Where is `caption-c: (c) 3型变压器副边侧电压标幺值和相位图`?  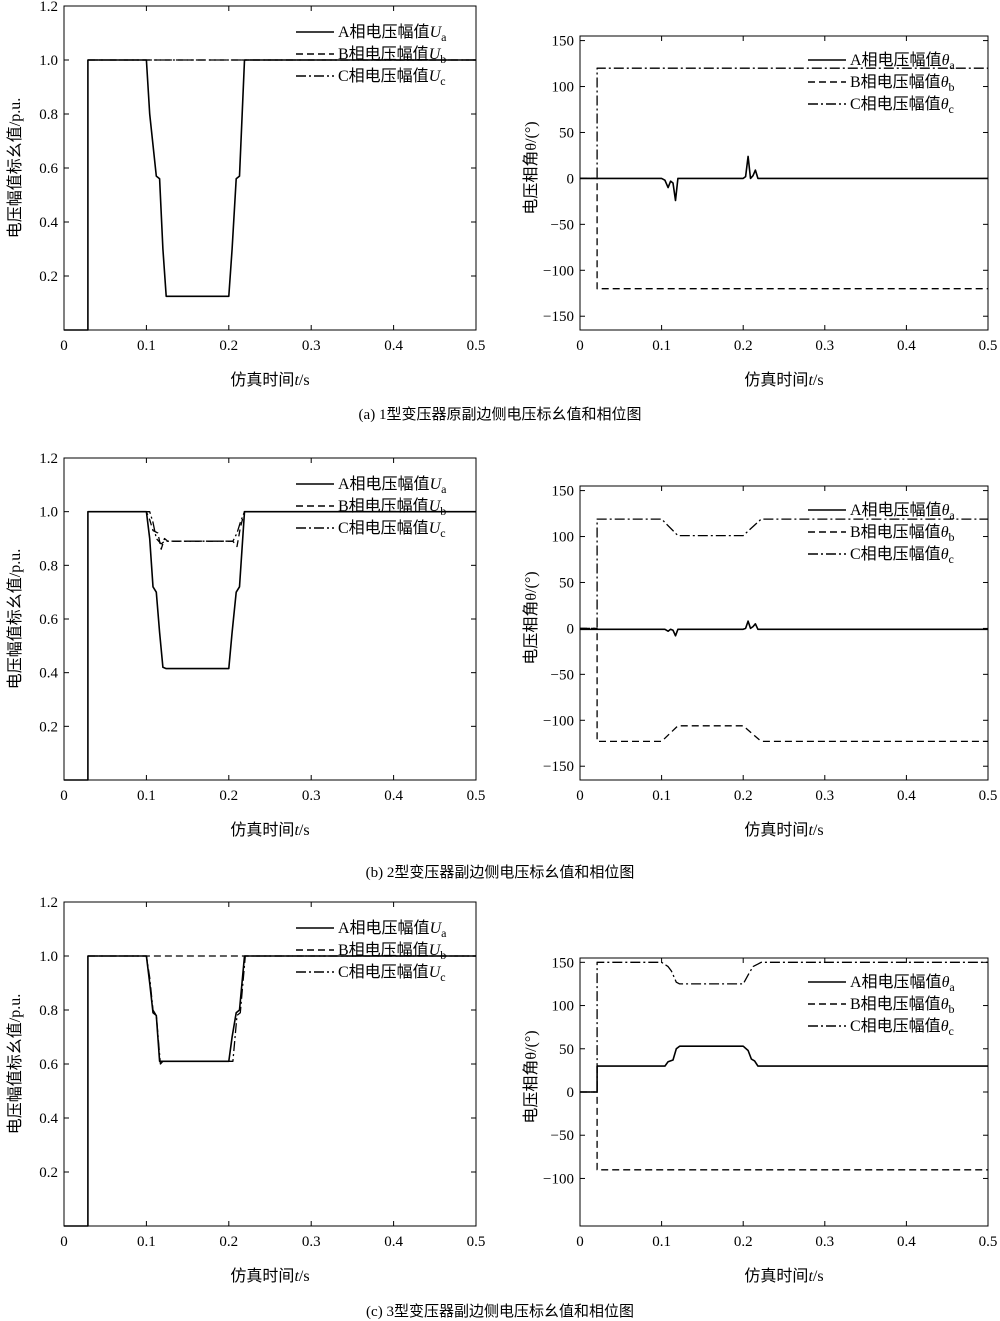
caption-c: (c) 3型变压器副边侧电压标幺值和相位图 is located at coordinates (500, 1311).